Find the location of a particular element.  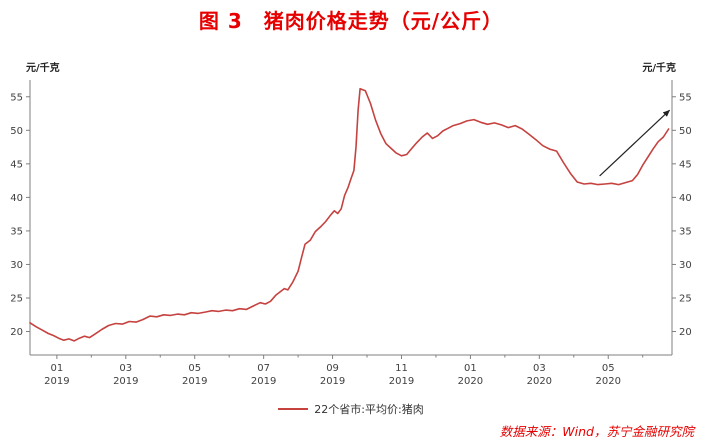

y-tick-label-right: 30 is located at coordinates (685, 265).